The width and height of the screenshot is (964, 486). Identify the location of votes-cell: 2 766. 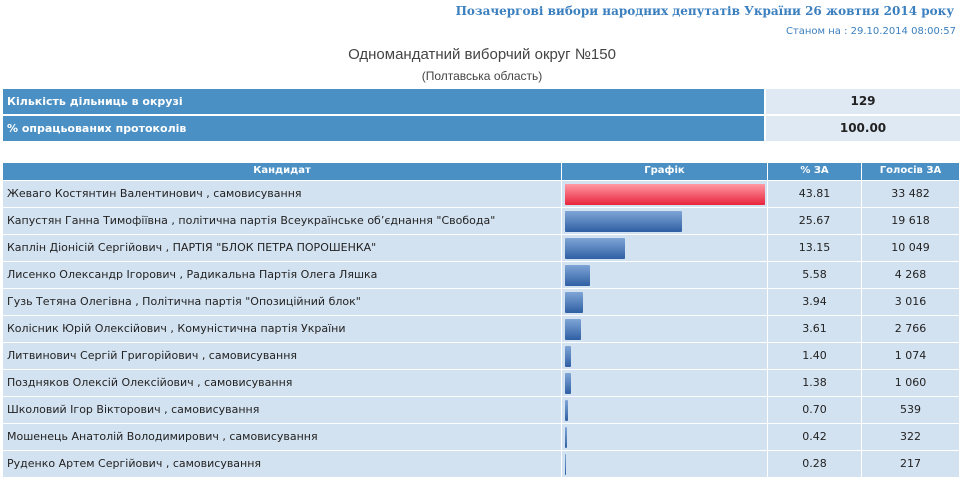
(911, 329).